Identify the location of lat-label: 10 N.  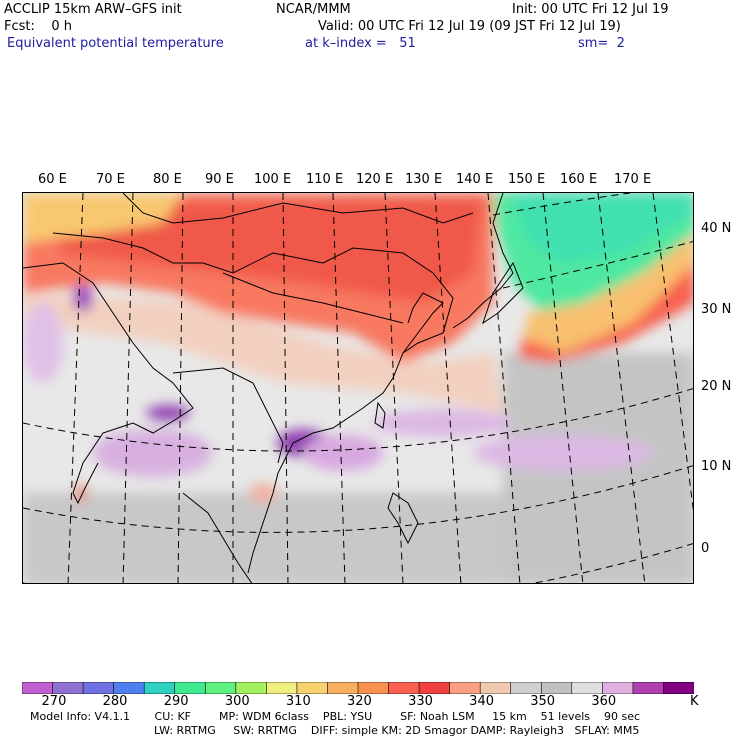
(716, 466).